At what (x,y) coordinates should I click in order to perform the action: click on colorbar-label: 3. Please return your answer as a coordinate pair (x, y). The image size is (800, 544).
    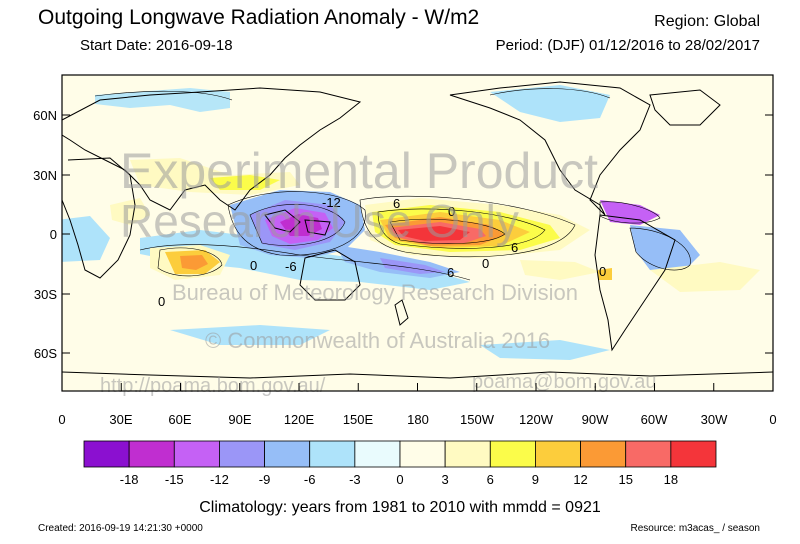
    Looking at the image, I should click on (445, 479).